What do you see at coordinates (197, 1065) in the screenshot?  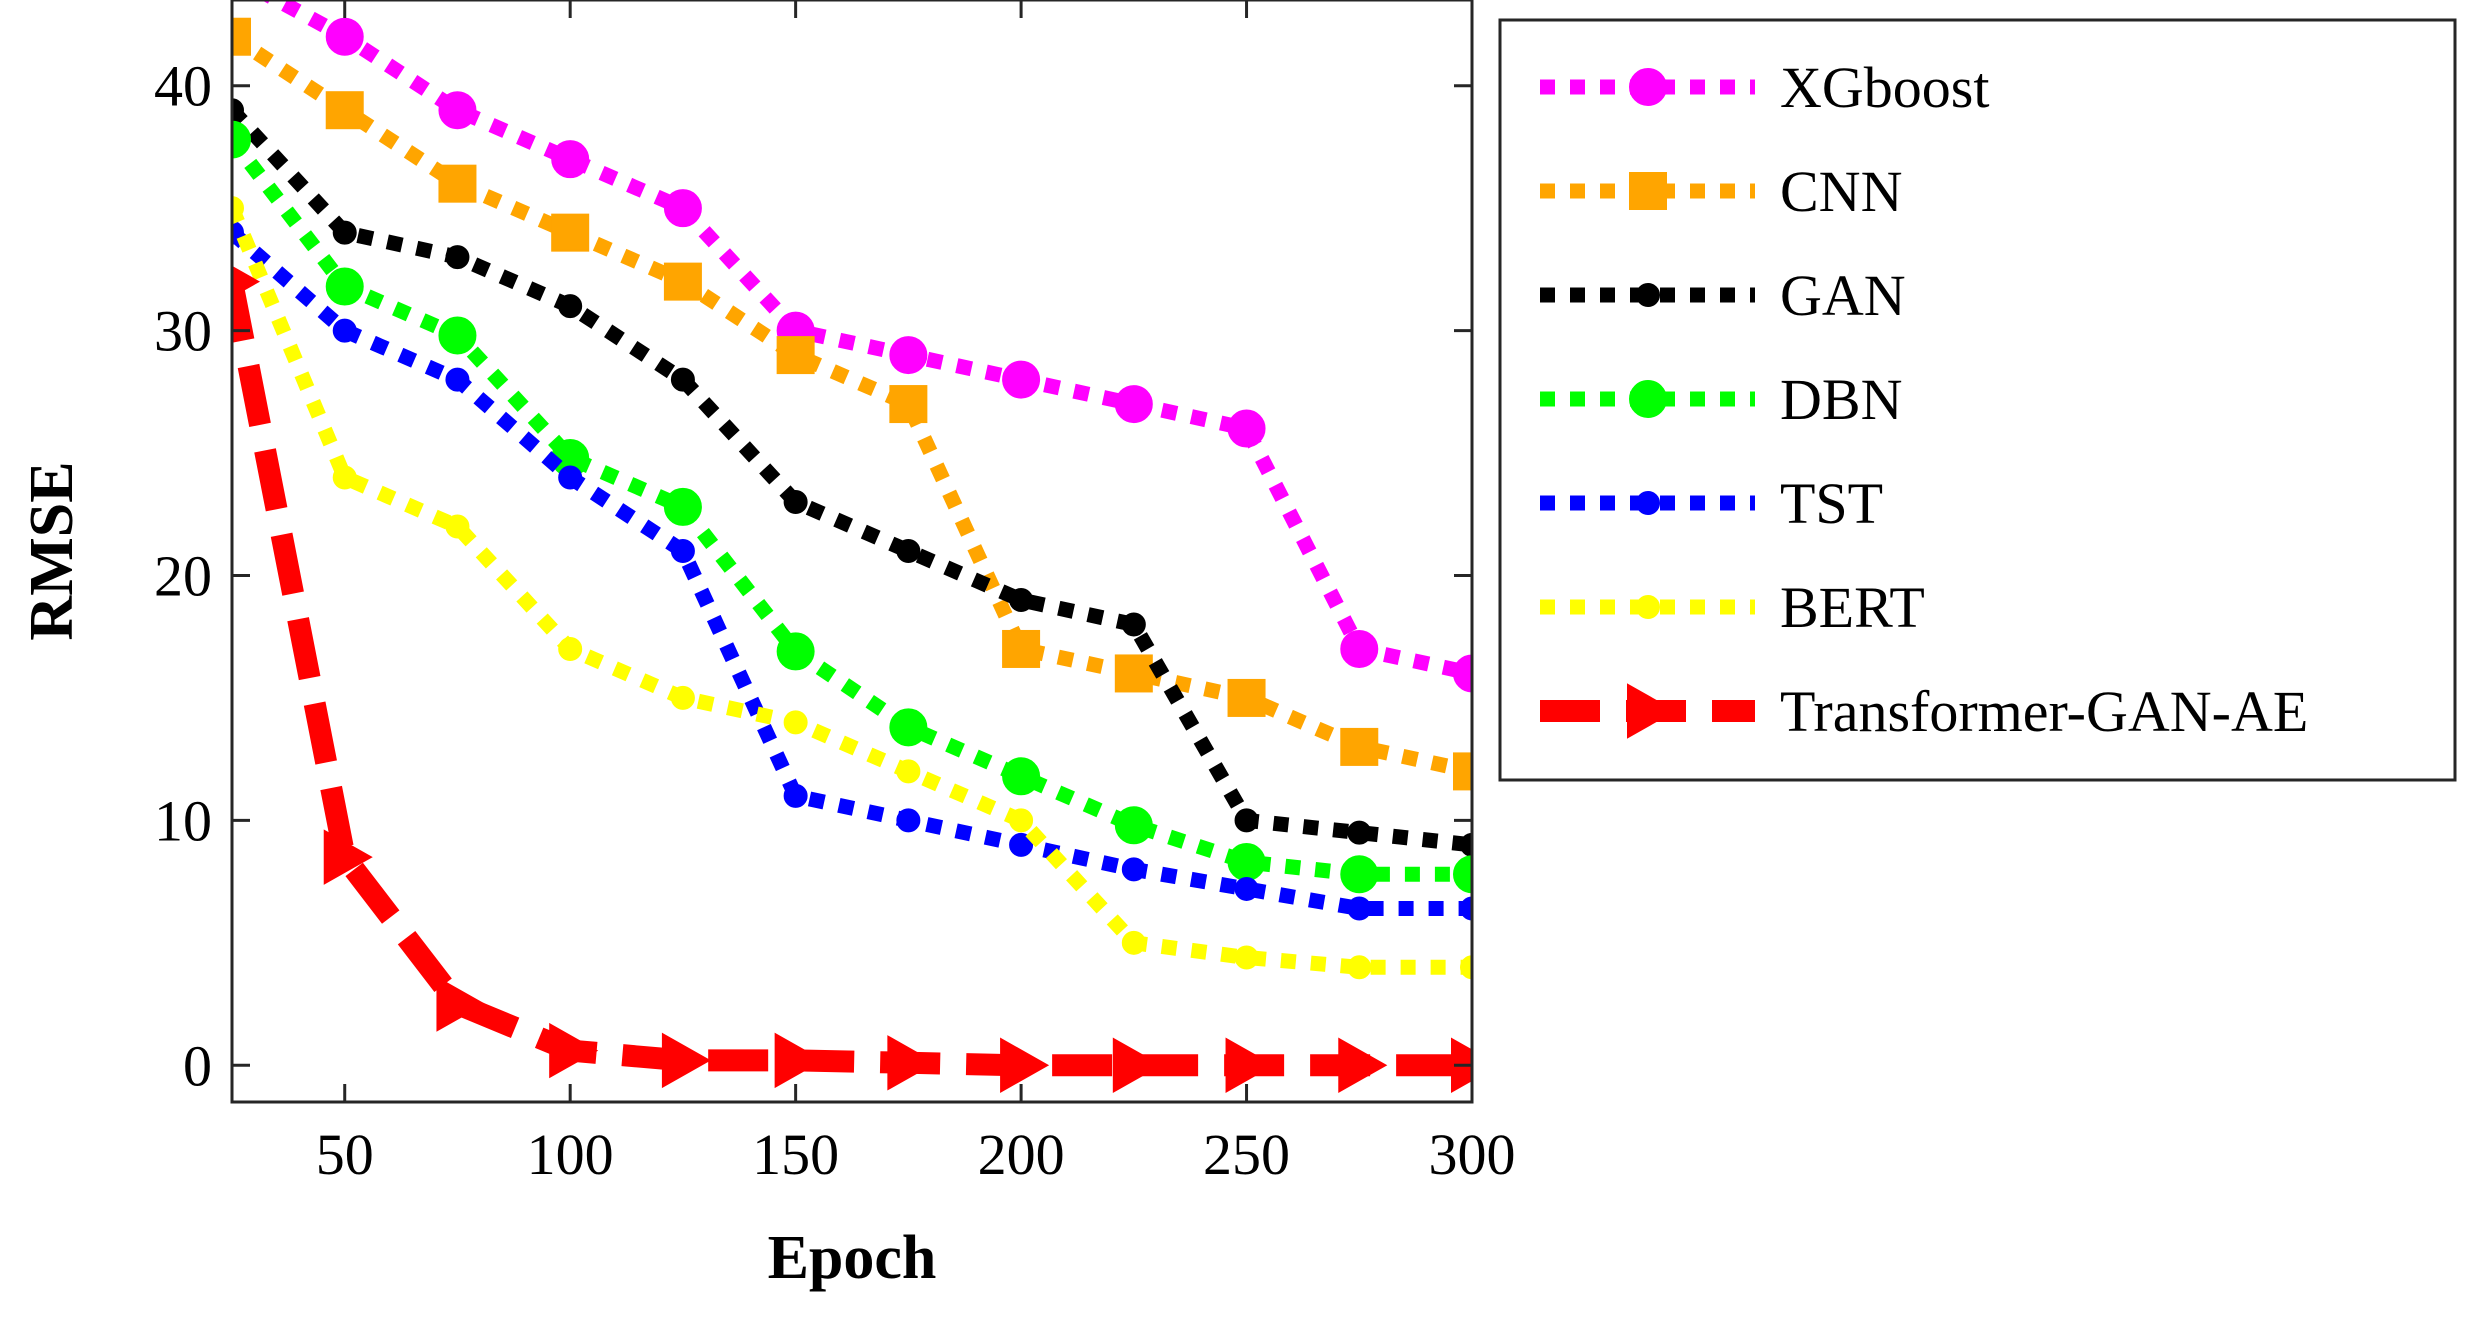 I see `y-tick-label-0: 0` at bounding box center [197, 1065].